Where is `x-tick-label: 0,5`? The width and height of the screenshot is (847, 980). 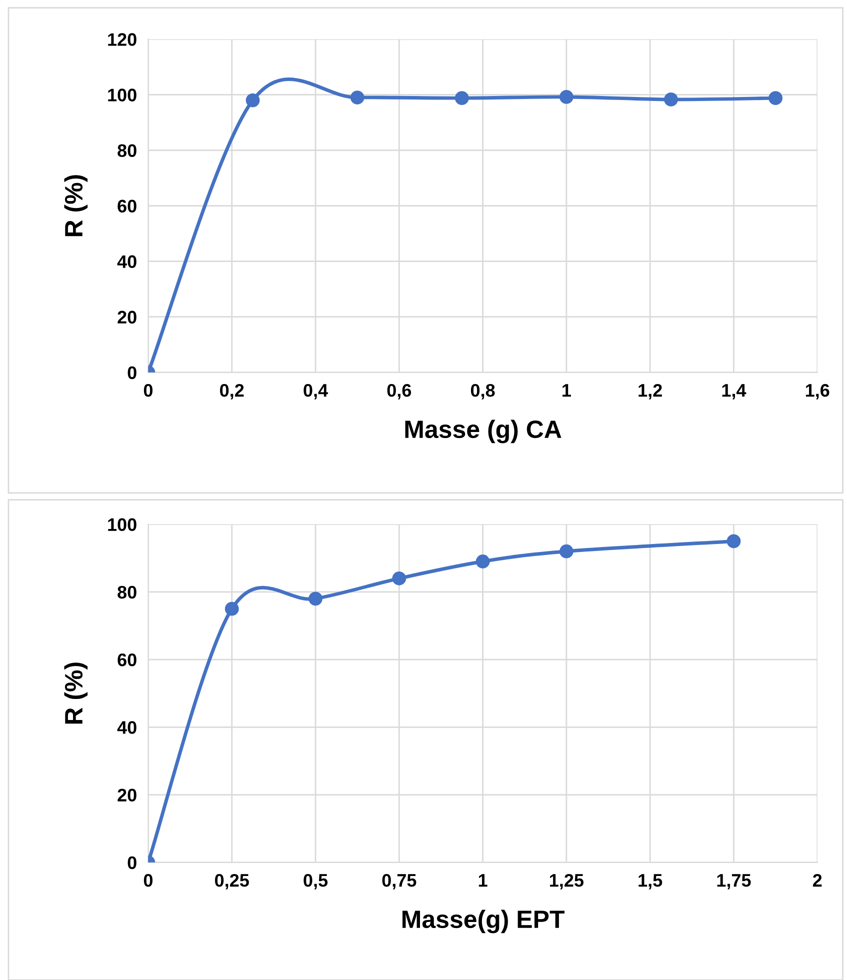 x-tick-label: 0,5 is located at coordinates (316, 882).